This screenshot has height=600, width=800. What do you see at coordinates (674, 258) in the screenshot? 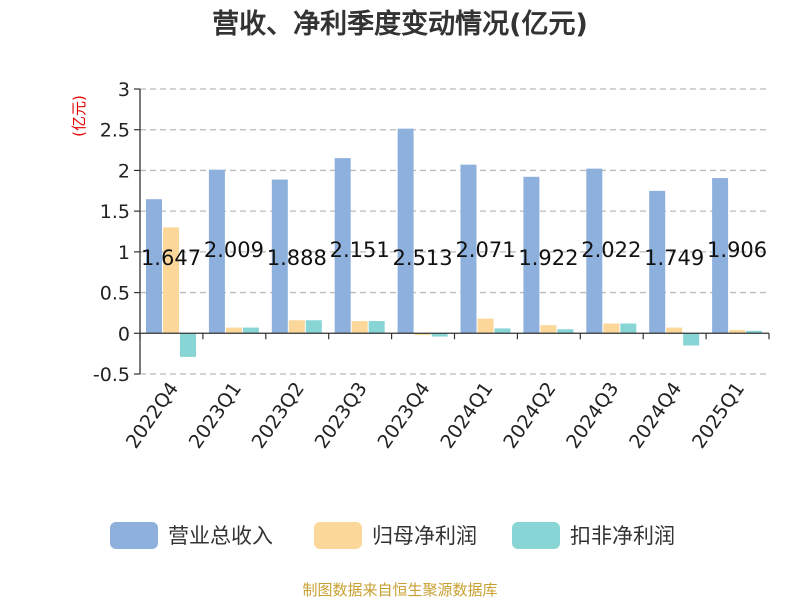
I see `data-label: 1.749` at bounding box center [674, 258].